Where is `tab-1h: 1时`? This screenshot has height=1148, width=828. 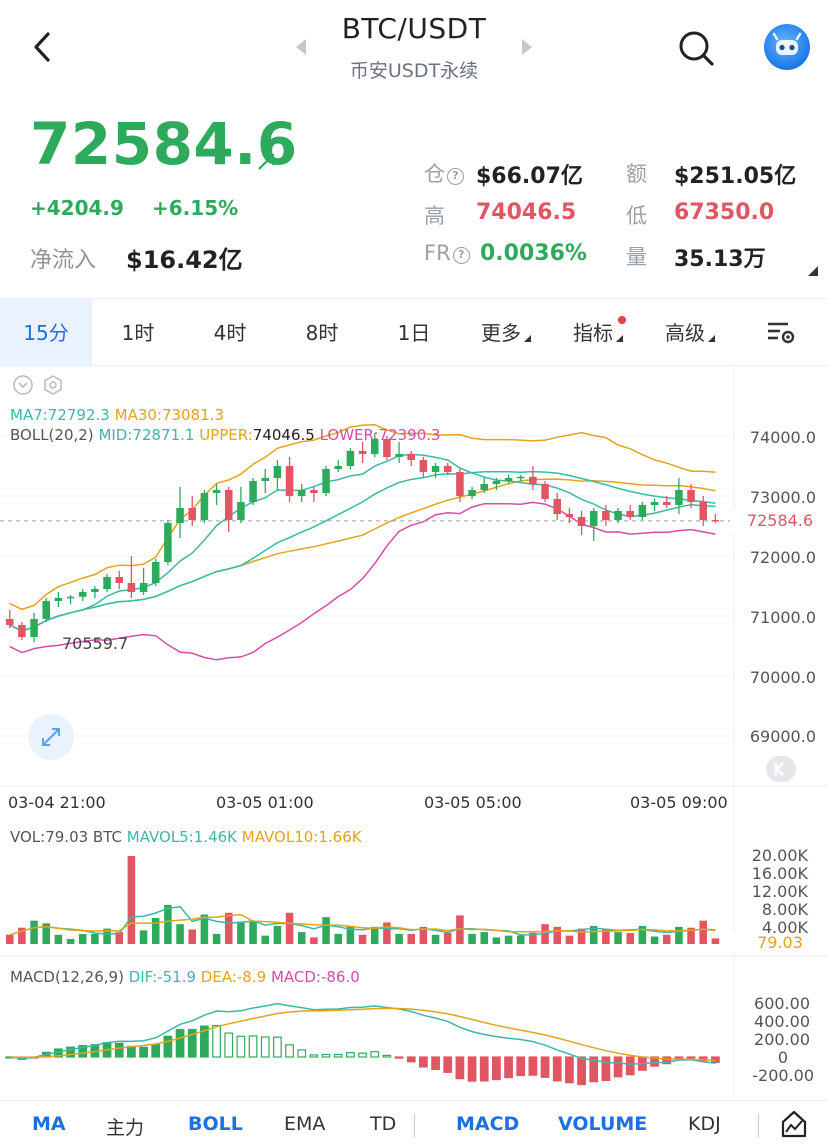
tab-1h: 1时 is located at coordinates (138, 333).